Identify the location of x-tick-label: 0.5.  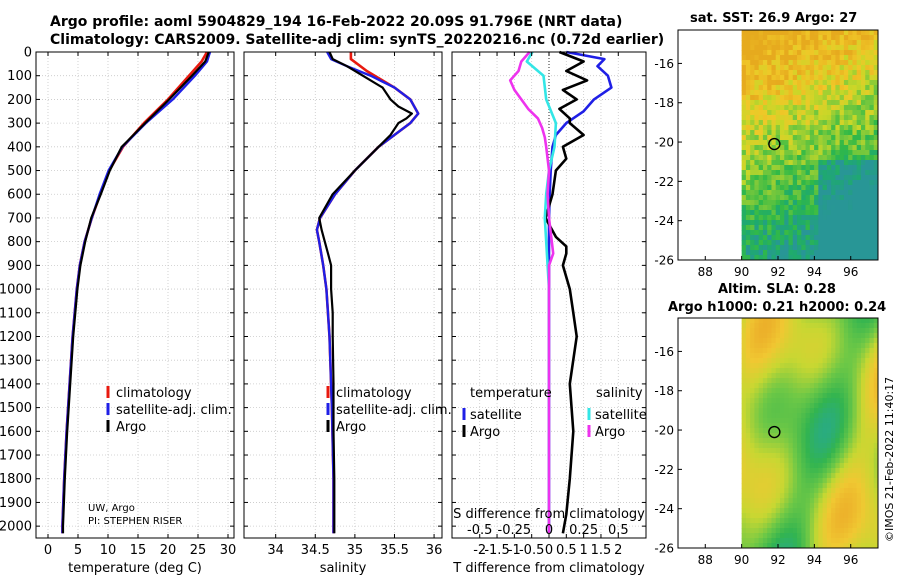
(566, 550).